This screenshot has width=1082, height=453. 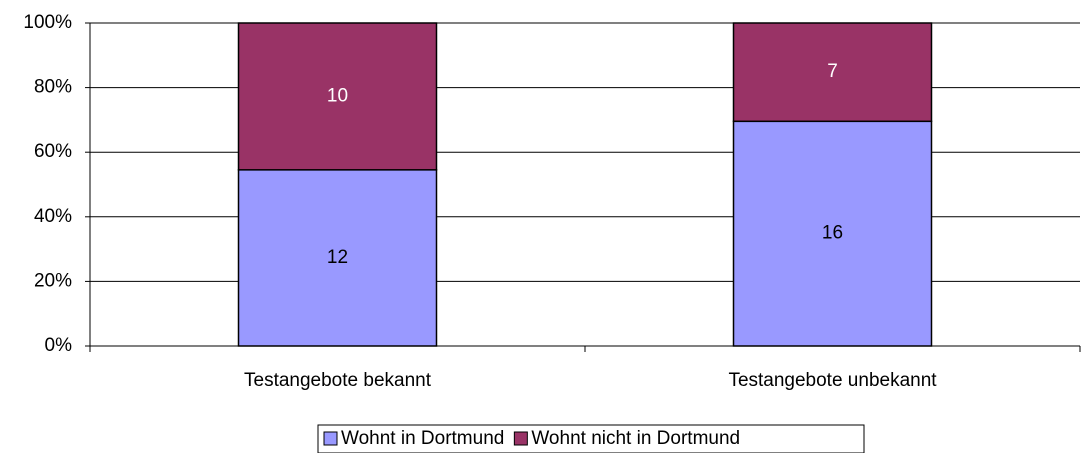 I want to click on data-label: 16, so click(x=832, y=233).